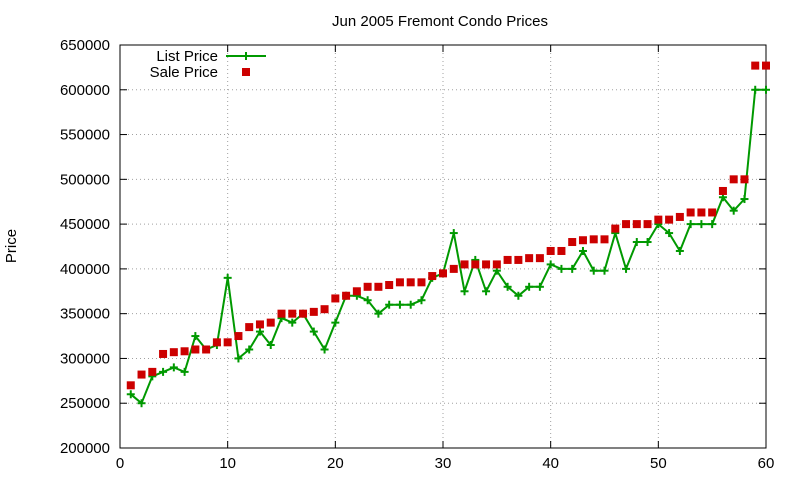 This screenshot has width=800, height=480. Describe the element at coordinates (85, 403) in the screenshot. I see `y-tick-label: 250000` at that location.